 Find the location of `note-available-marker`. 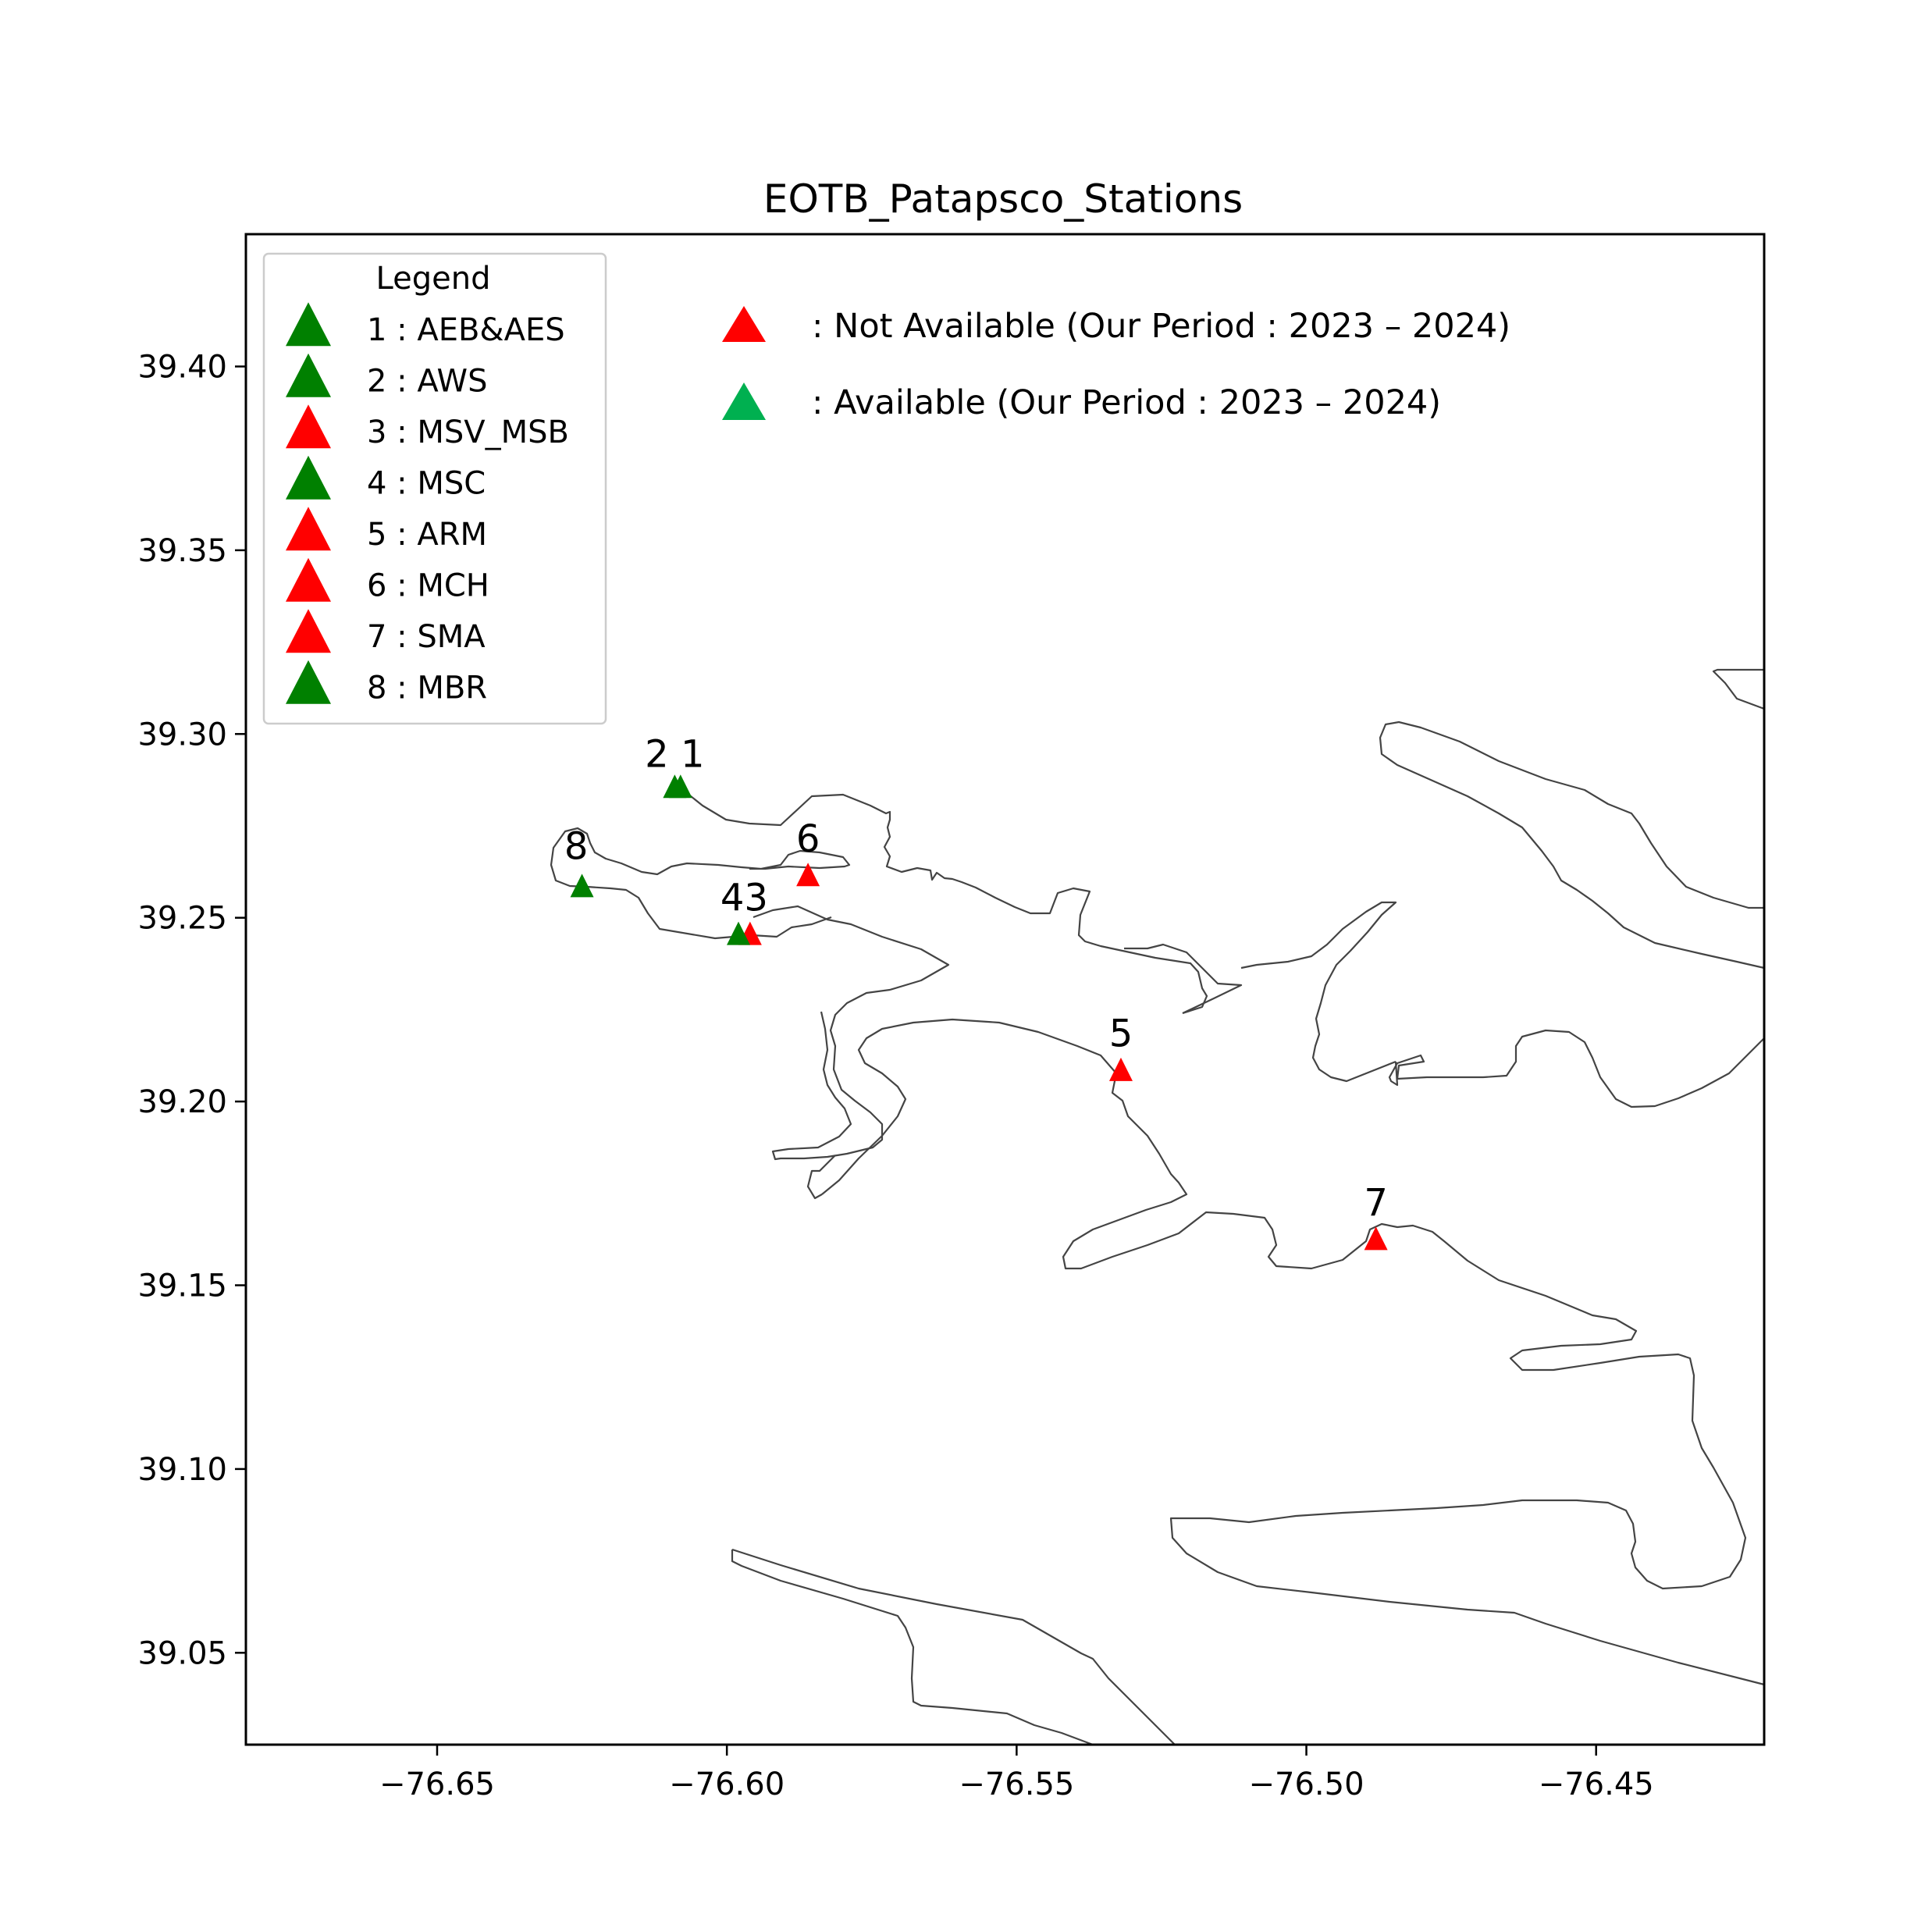

note-available-marker is located at coordinates (744, 401).